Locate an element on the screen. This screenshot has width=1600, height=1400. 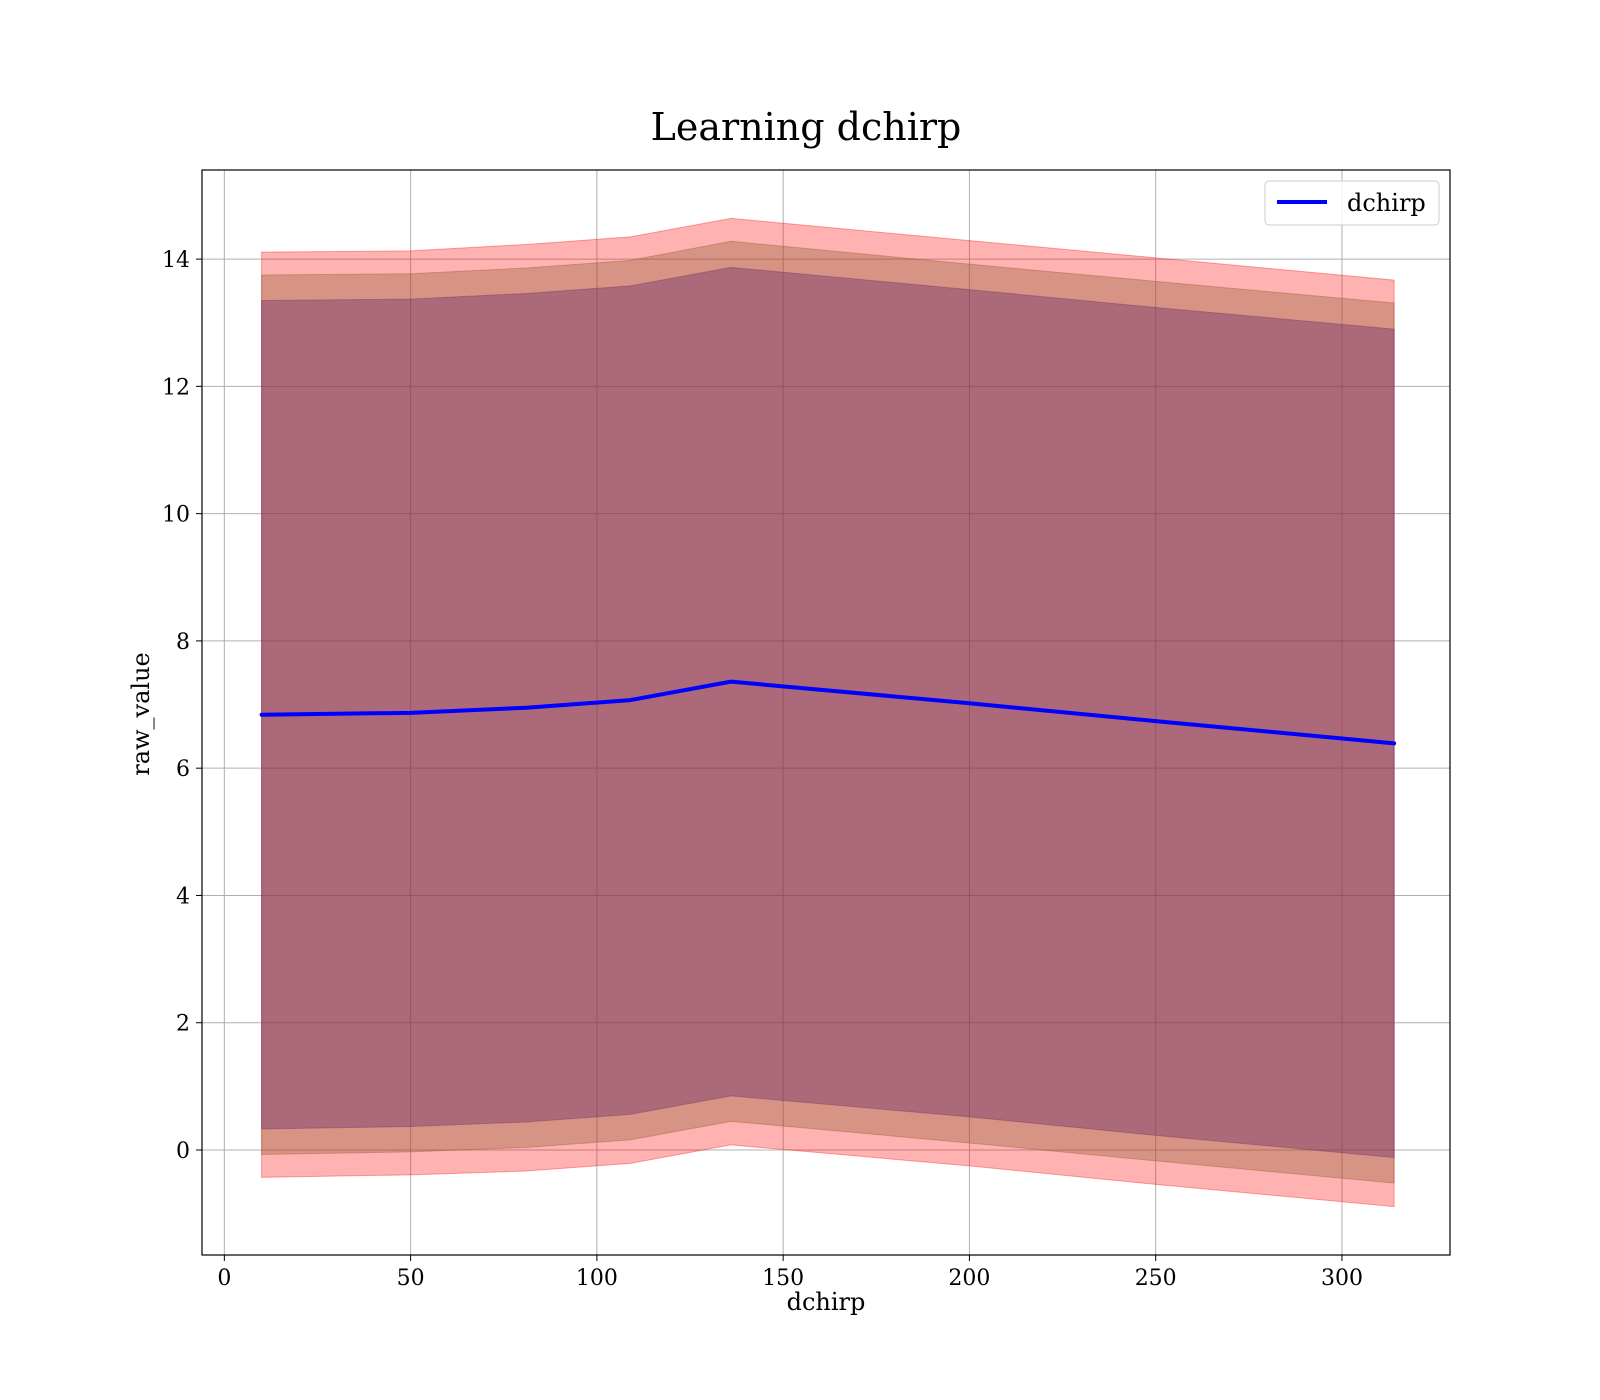
y-tick-label: 4 is located at coordinates (183, 896).